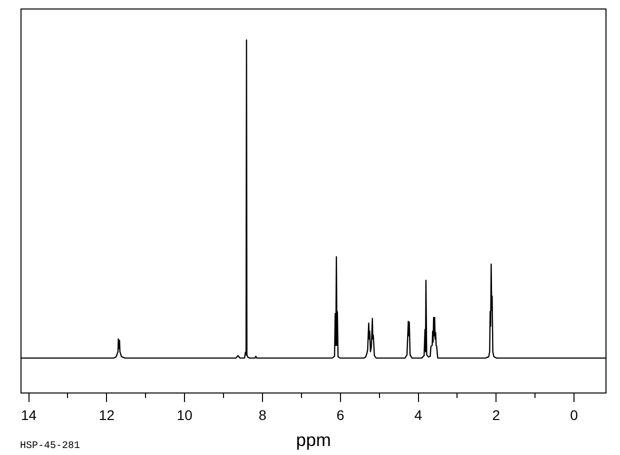 The width and height of the screenshot is (620, 455). Describe the element at coordinates (496, 414) in the screenshot. I see `x-tick-label: 2` at that location.